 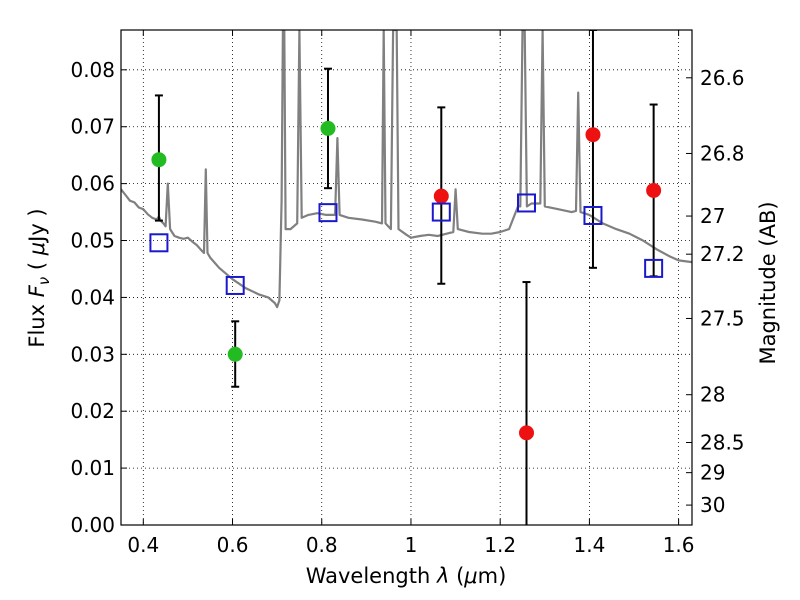 What do you see at coordinates (92, 297) in the screenshot?
I see `y-tick-label: 0.04` at bounding box center [92, 297].